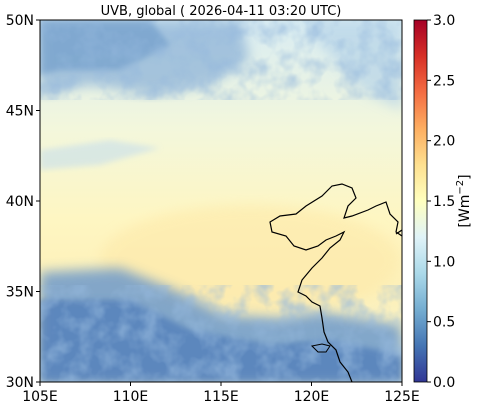  I want to click on colorbar-ticks: 0.0 0.5 1.0 1.5 2.0 2.5 3.0, so click(441, 202).